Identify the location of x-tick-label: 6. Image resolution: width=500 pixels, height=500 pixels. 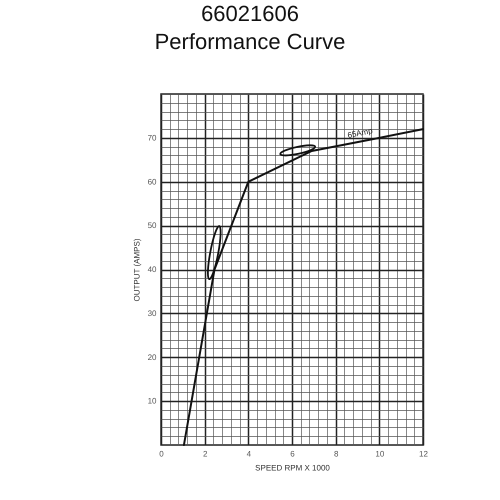
(293, 454).